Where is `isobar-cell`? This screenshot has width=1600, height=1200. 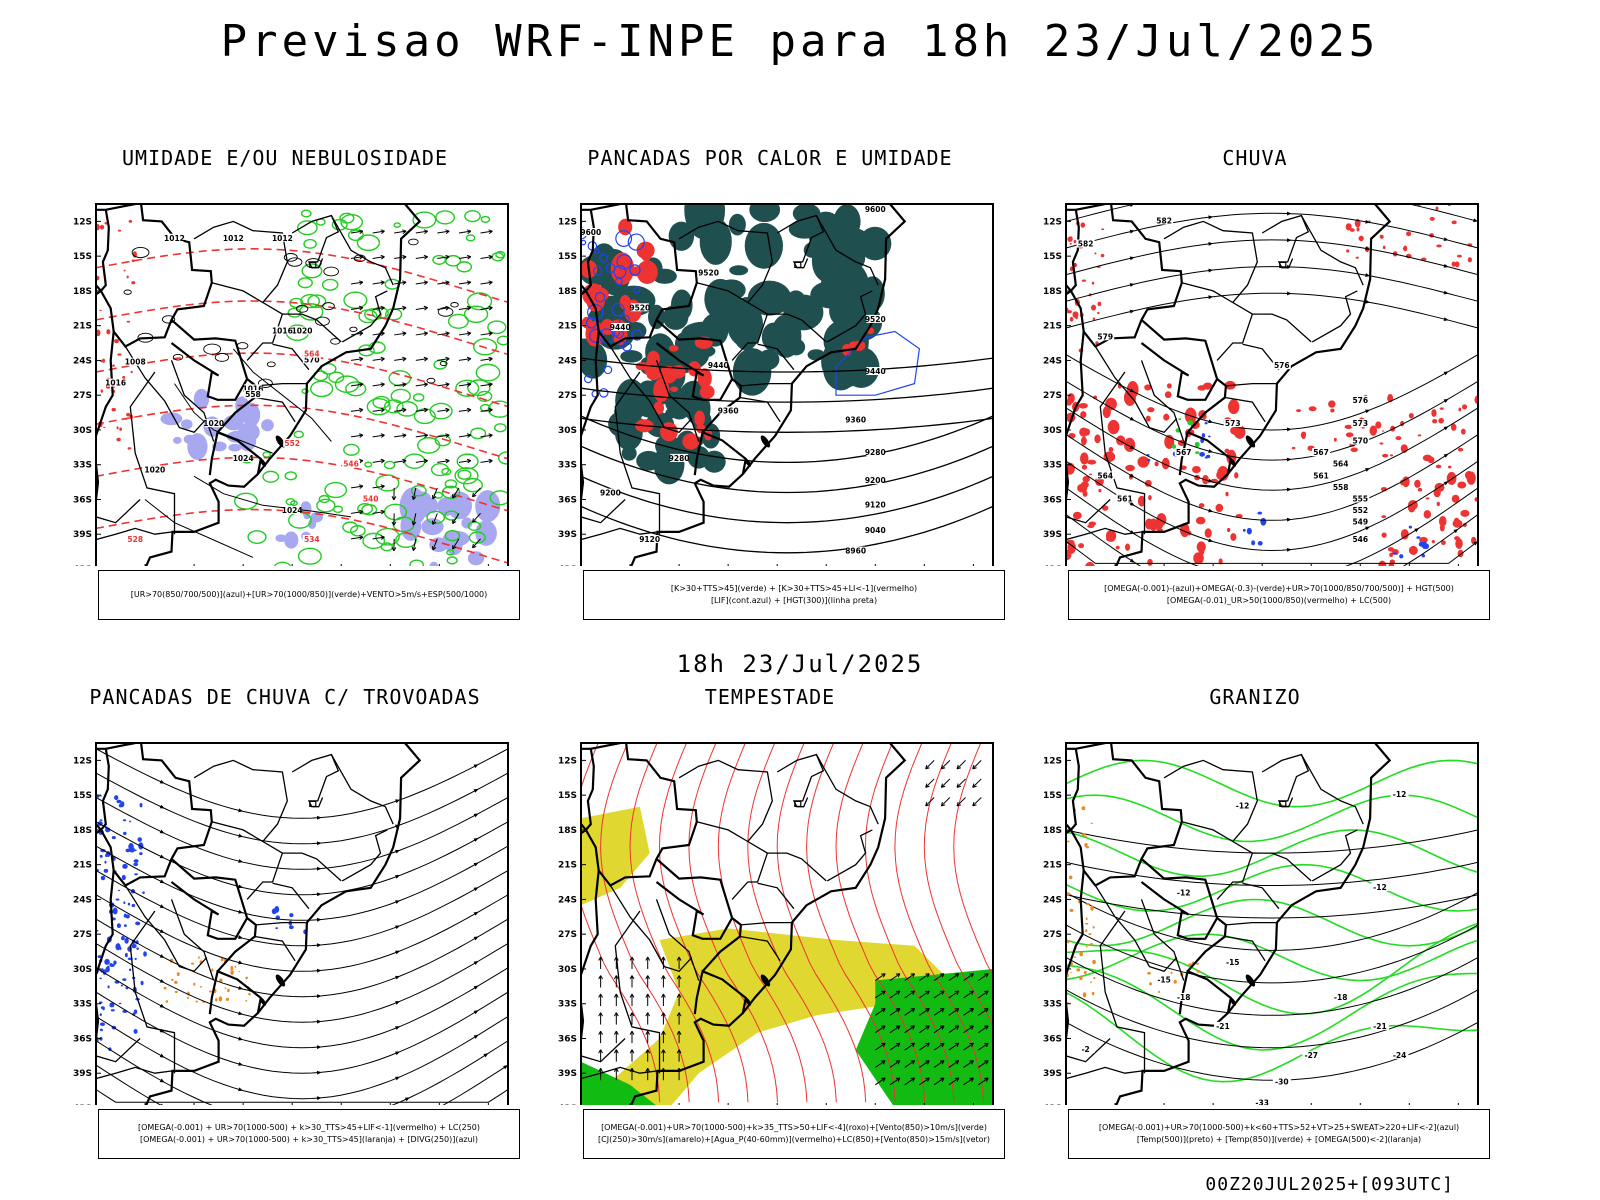
isobar-cell is located at coordinates (265, 383).